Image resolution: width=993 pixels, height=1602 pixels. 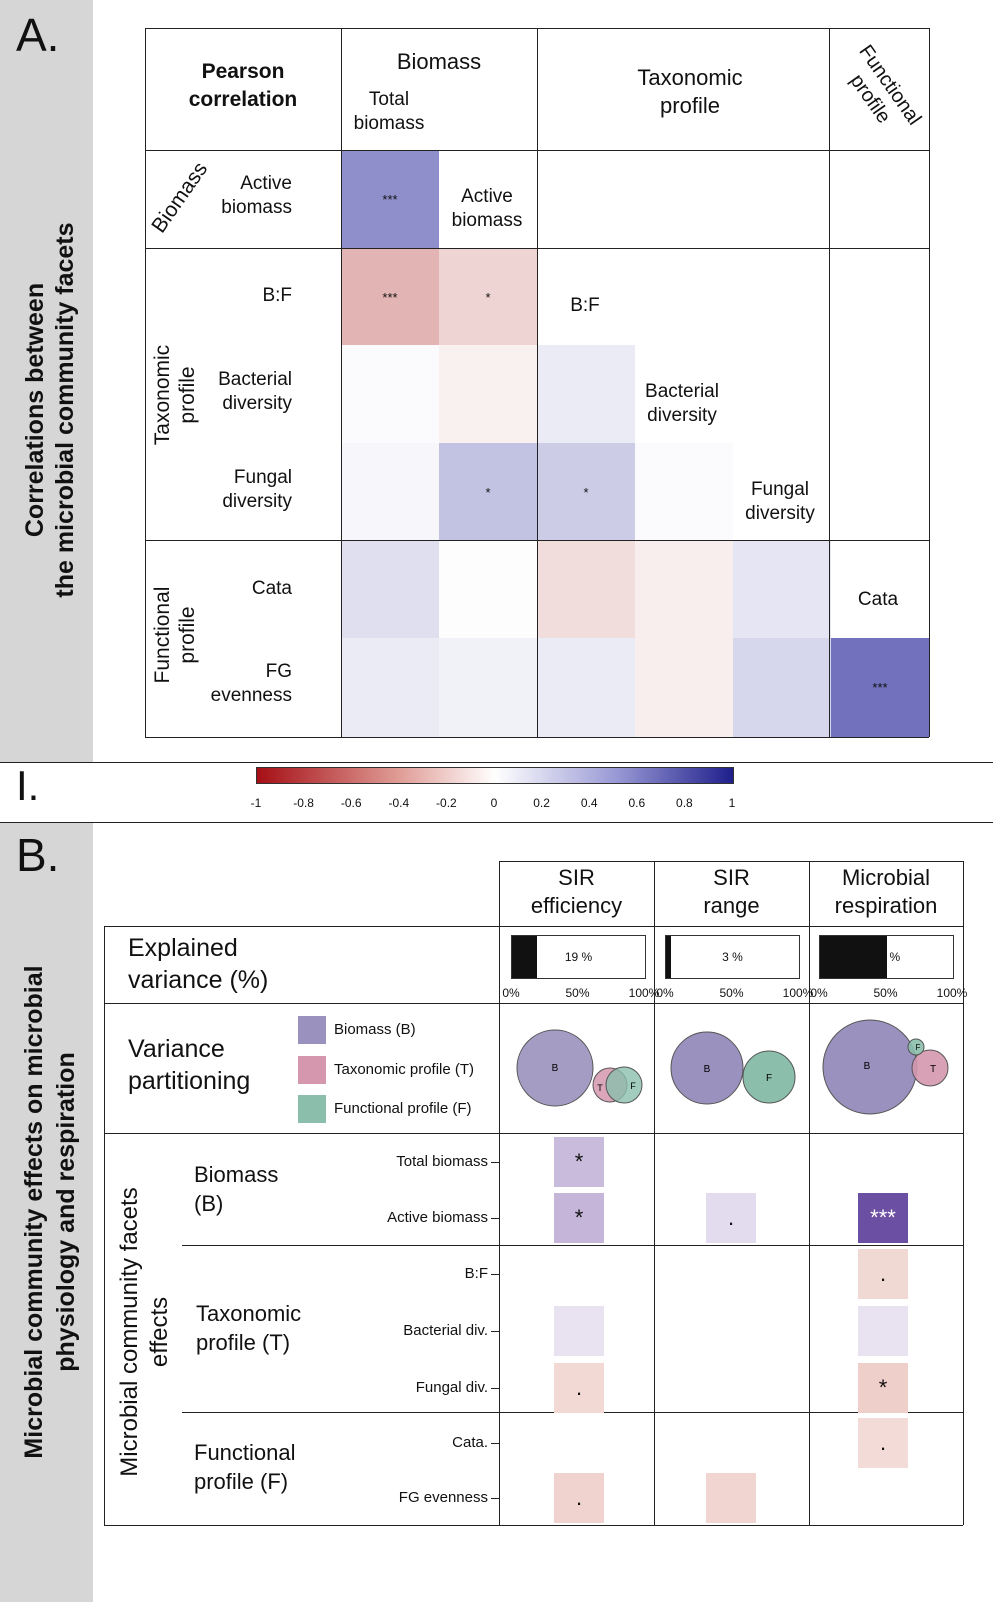 I want to click on explained-variance-bar: 3 %, so click(x=732, y=957).